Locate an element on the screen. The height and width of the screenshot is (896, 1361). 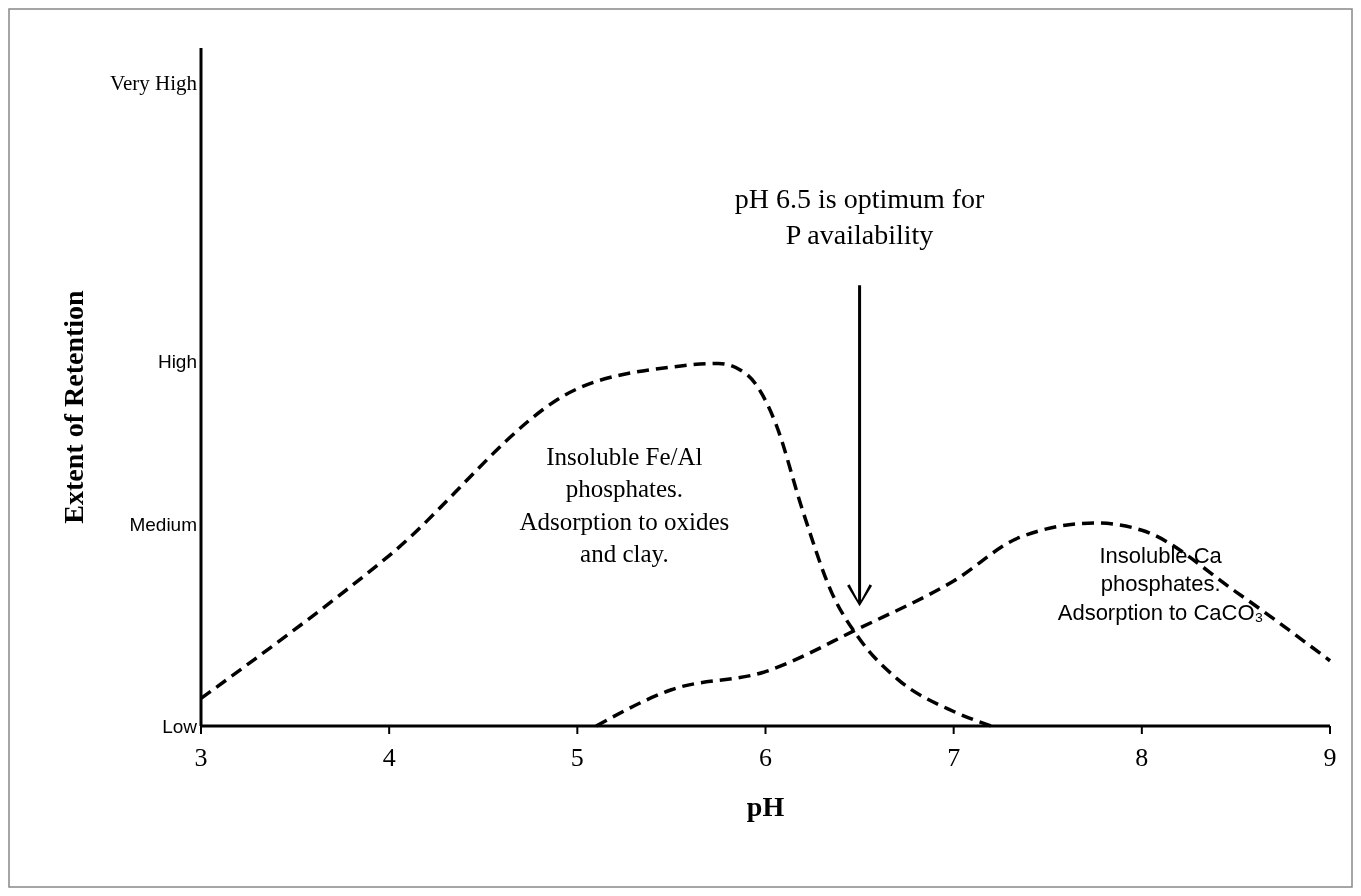
x-tick-label: 8 is located at coordinates (1142, 757).